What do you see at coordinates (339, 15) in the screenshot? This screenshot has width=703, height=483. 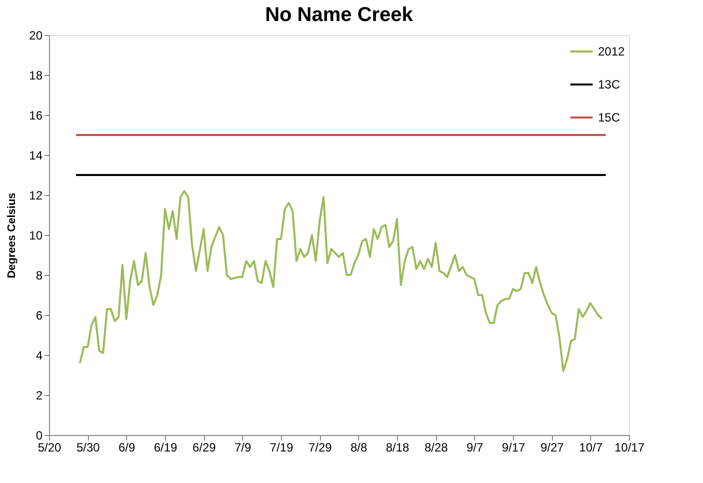 I see `chart-title: No Name Creek` at bounding box center [339, 15].